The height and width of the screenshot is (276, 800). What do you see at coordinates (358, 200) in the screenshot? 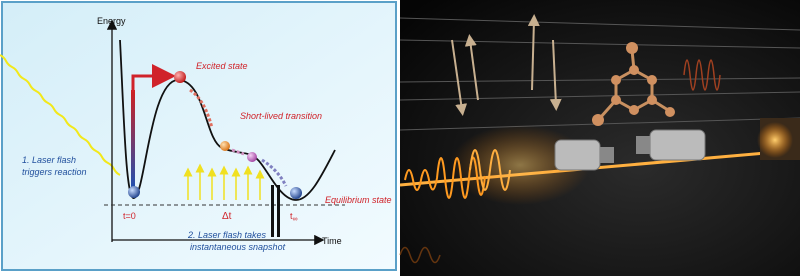
I see `state-label: Equilibrium state` at bounding box center [358, 200].